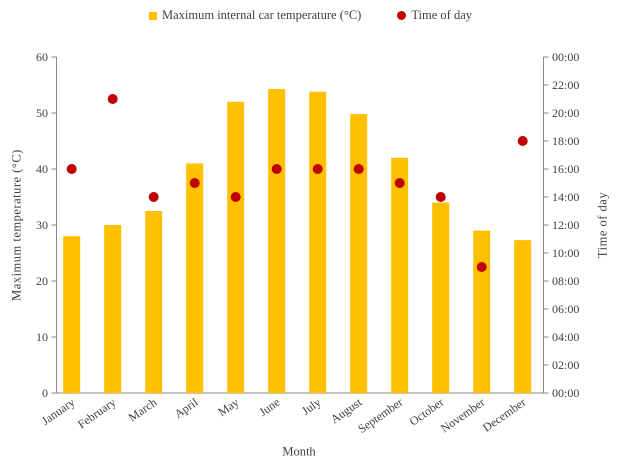 The image size is (621, 475). Describe the element at coordinates (399, 183) in the screenshot. I see `dot-september` at that location.